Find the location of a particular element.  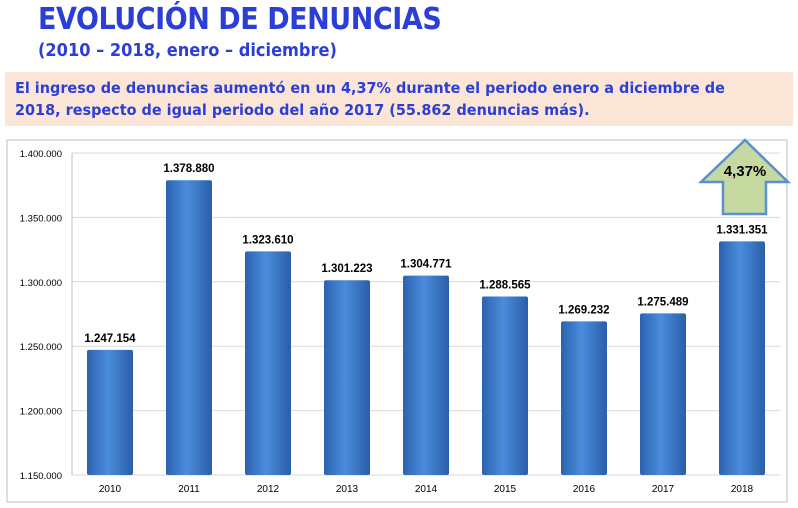

data-label: 1.269.232 is located at coordinates (583, 310).